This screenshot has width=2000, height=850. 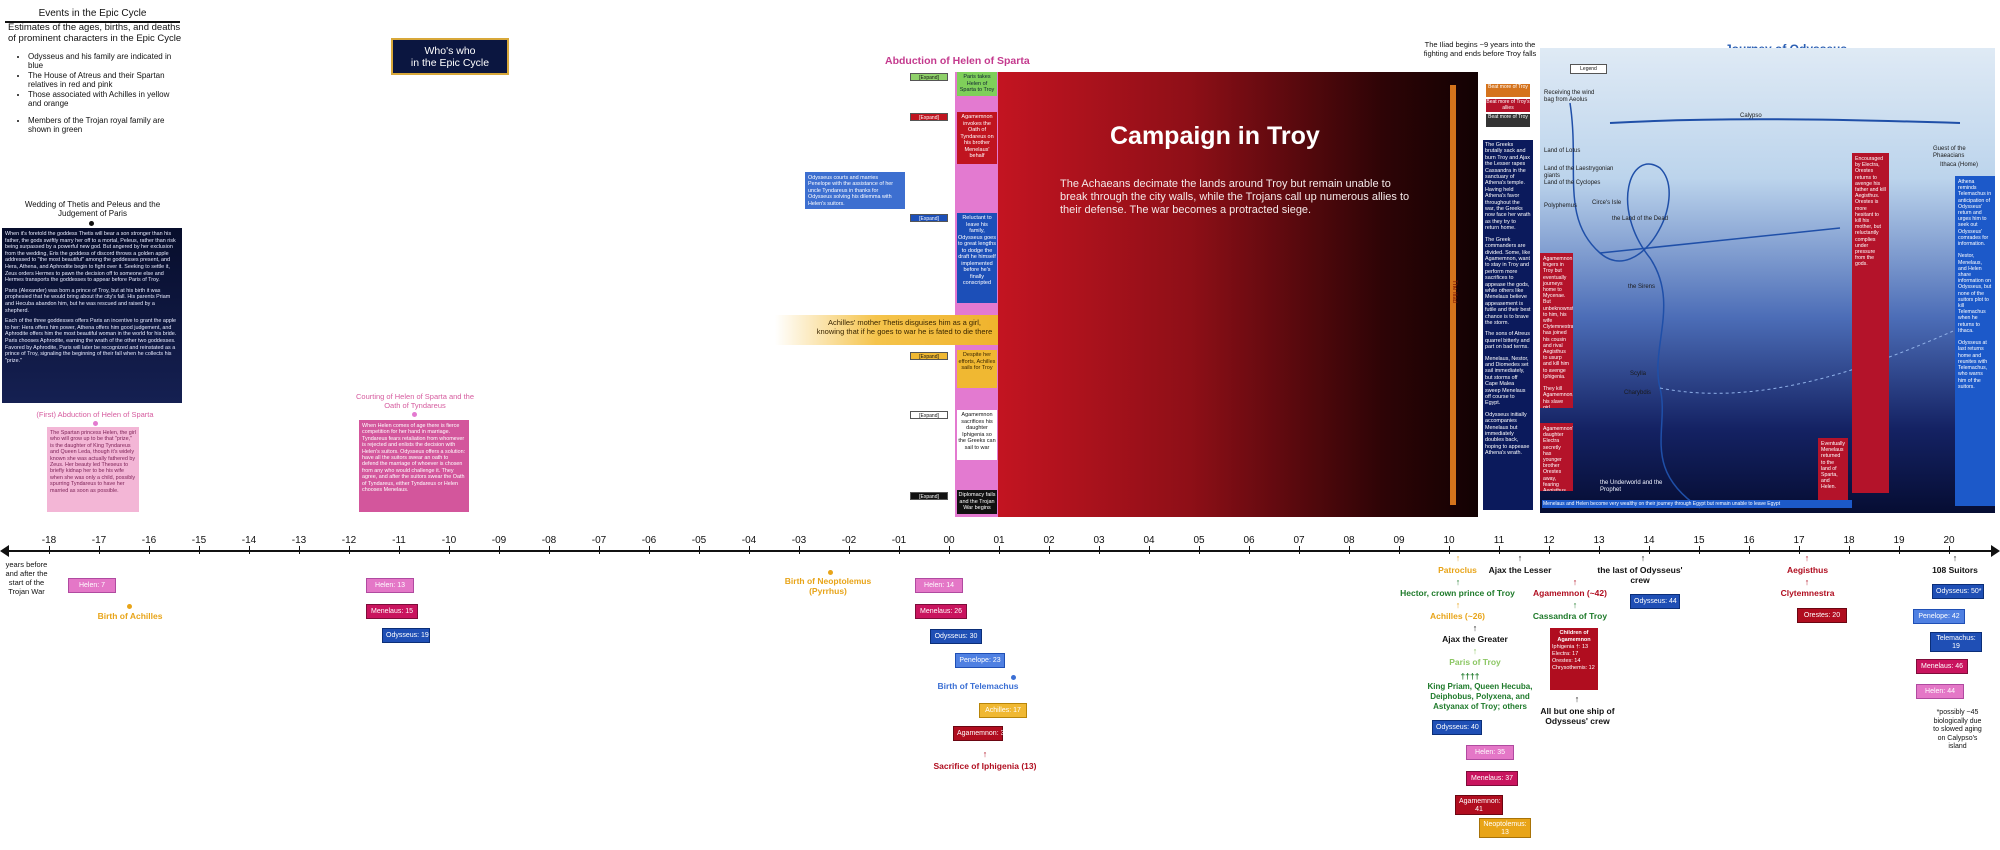 I want to click on child-3: Orestes: 14, so click(x=1566, y=661).